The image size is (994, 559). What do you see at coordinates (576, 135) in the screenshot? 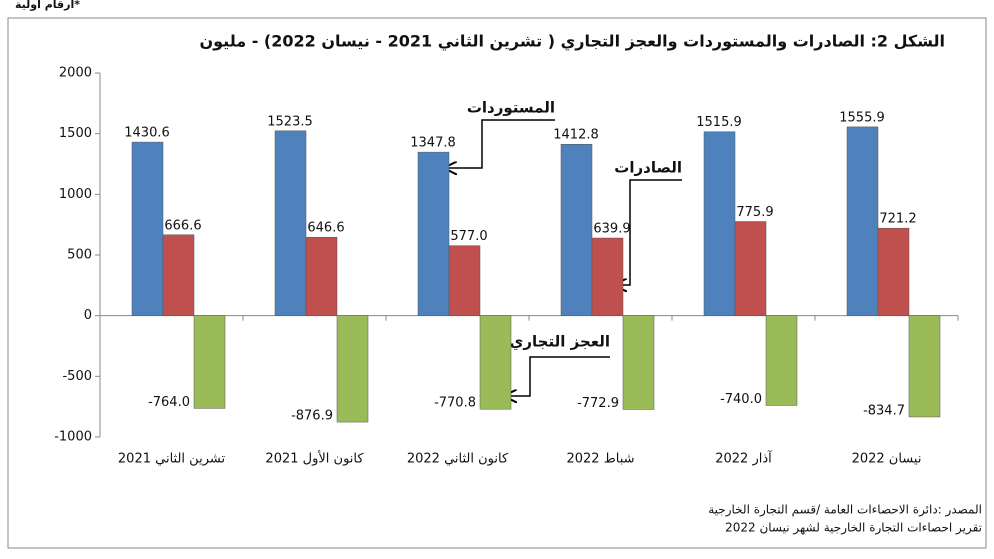
I see `value-label: 1412.8` at bounding box center [576, 135].